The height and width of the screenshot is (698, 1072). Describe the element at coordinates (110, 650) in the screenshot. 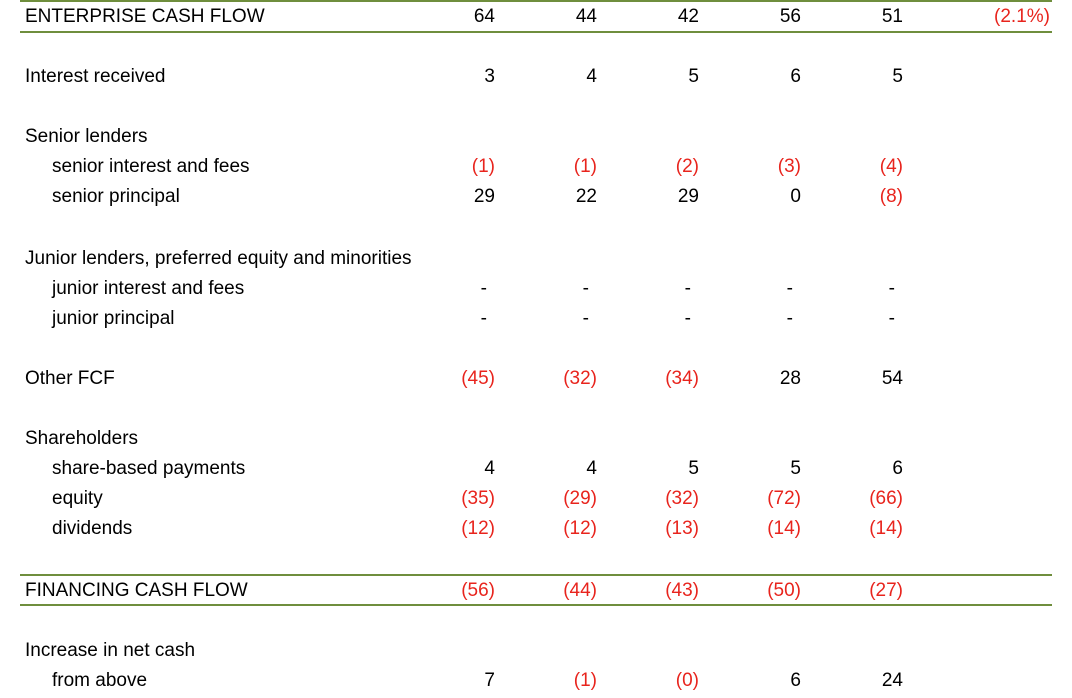

I see `section-heading: Increase in net cash` at that location.